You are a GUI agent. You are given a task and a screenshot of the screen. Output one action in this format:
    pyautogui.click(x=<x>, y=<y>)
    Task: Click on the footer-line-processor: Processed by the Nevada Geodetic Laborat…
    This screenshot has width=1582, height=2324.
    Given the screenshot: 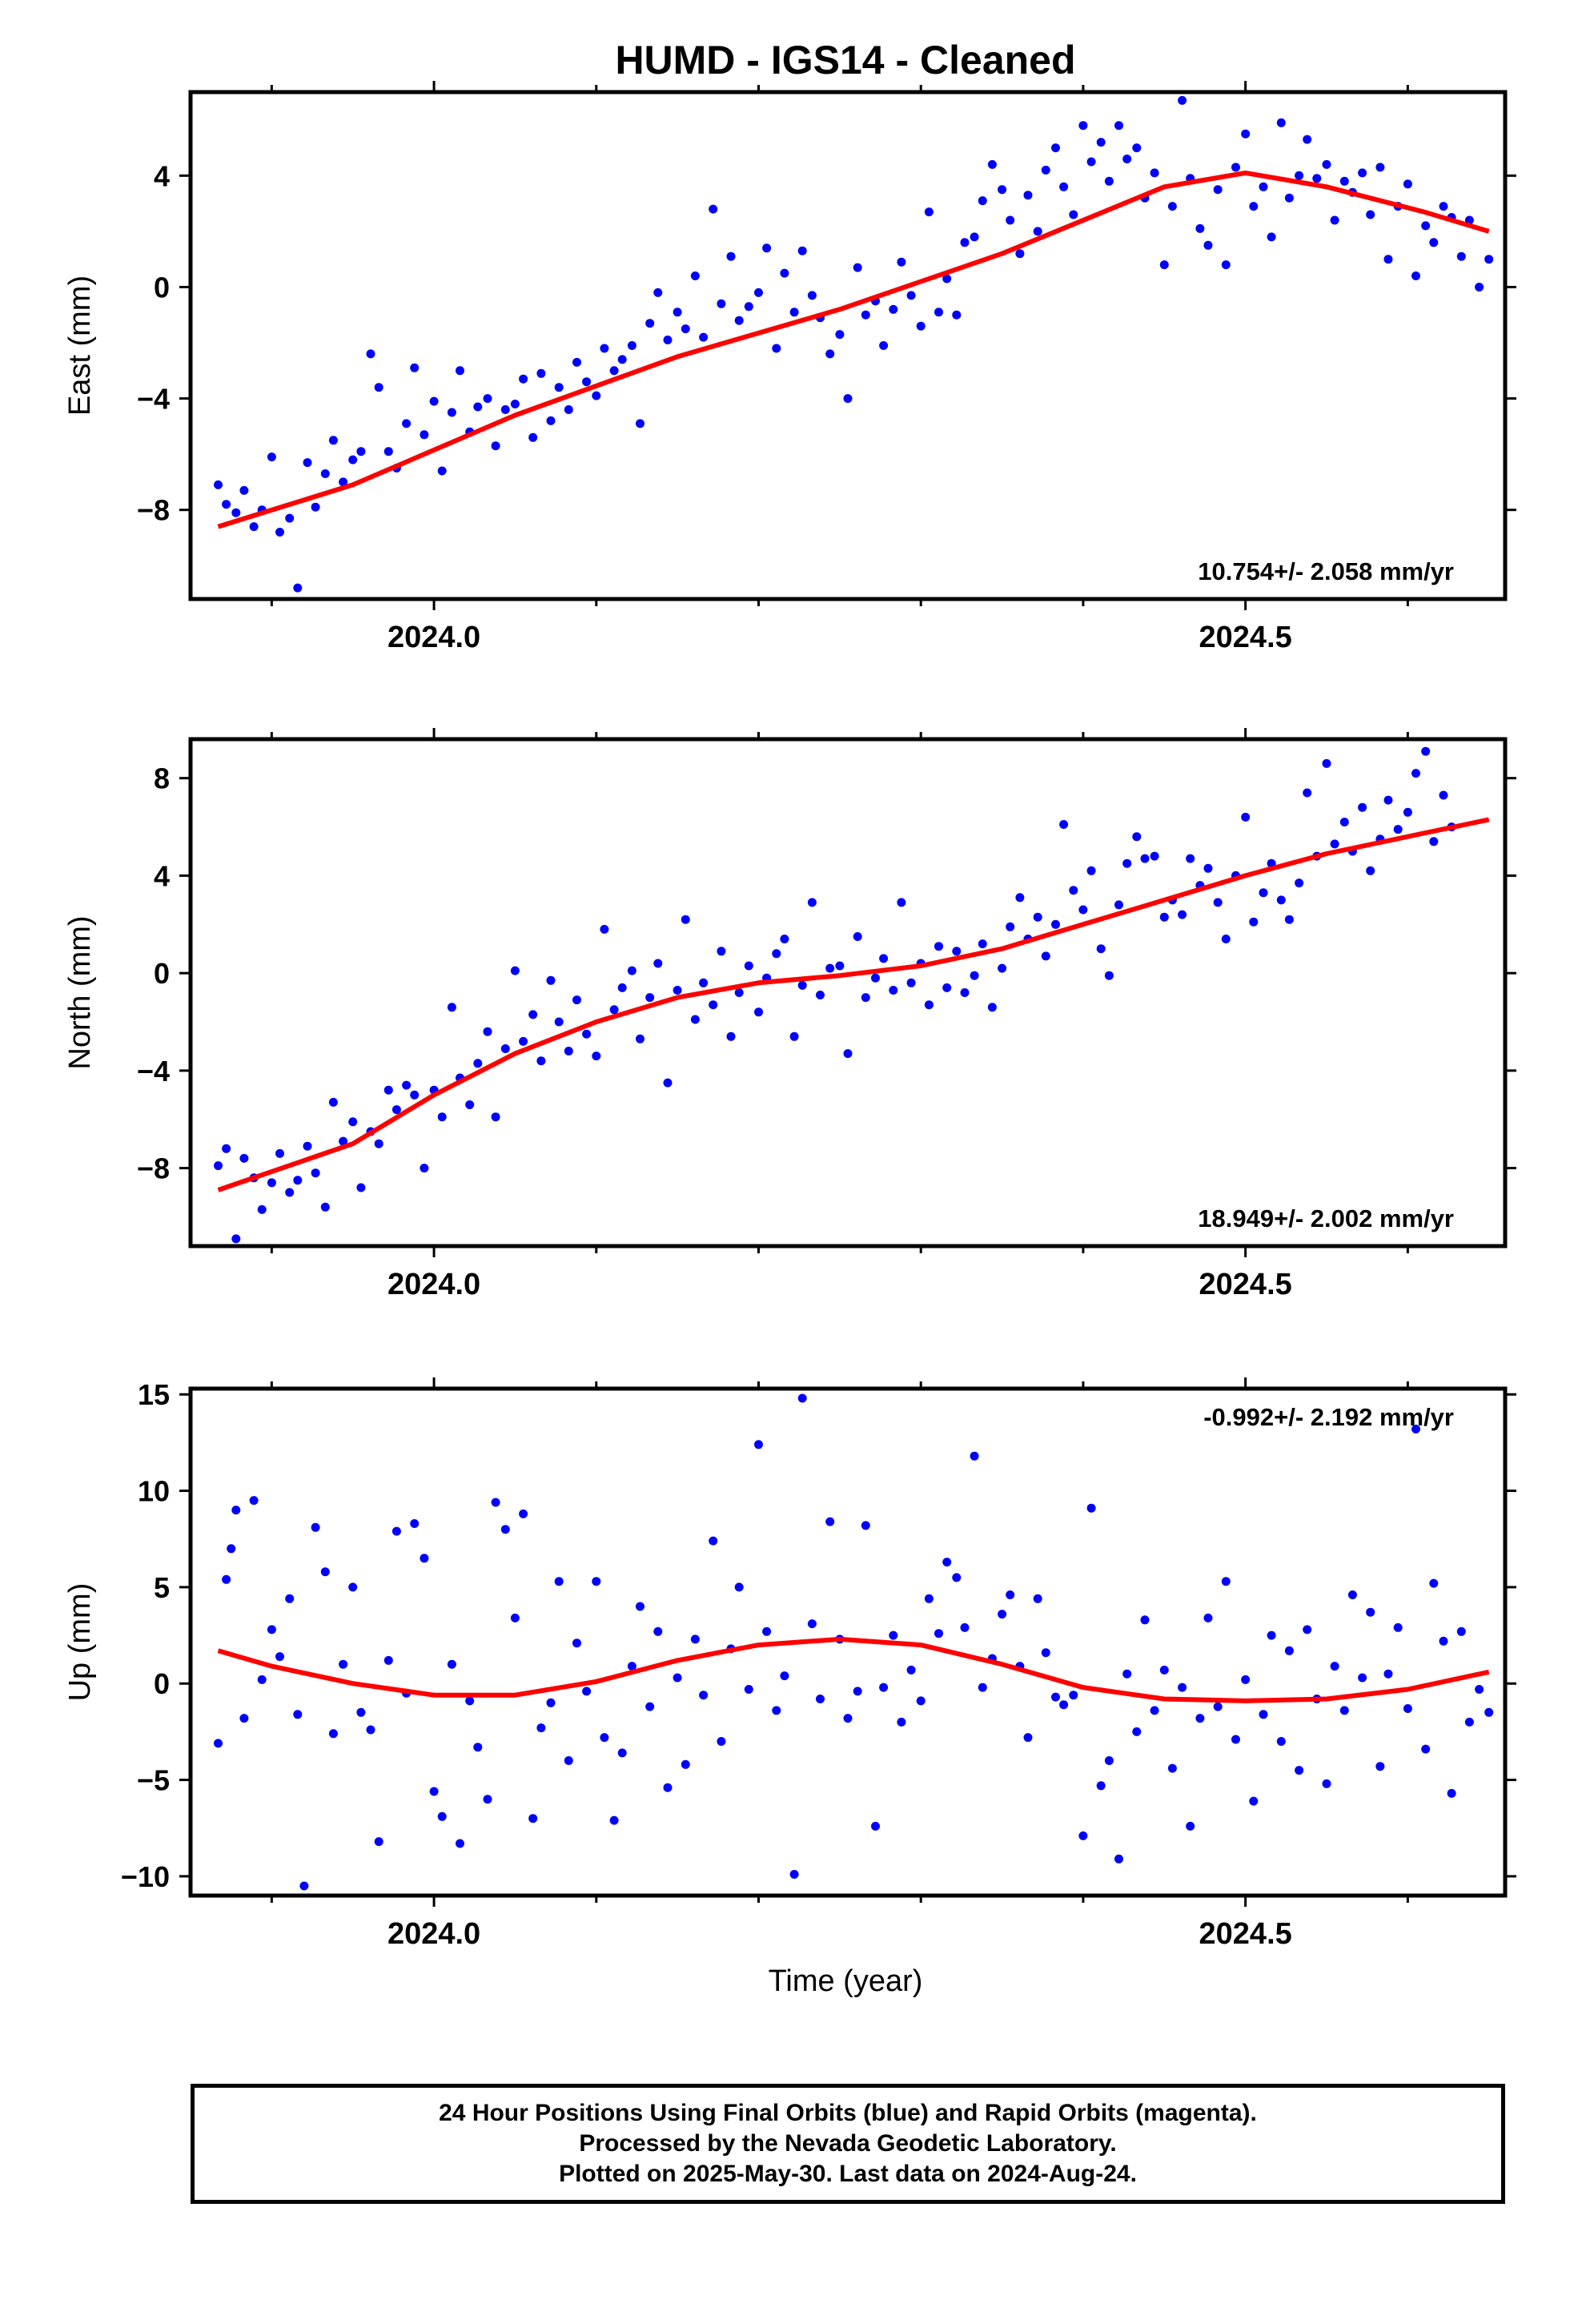 What is the action you would take?
    pyautogui.click(x=848, y=2143)
    